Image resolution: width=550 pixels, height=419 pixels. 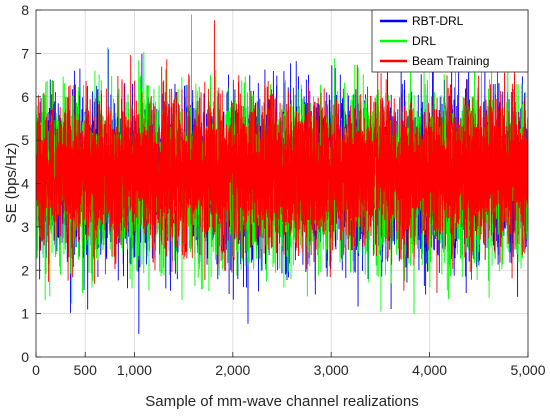 I want to click on y-axis-title: SE (bps/Hz), so click(x=11, y=183).